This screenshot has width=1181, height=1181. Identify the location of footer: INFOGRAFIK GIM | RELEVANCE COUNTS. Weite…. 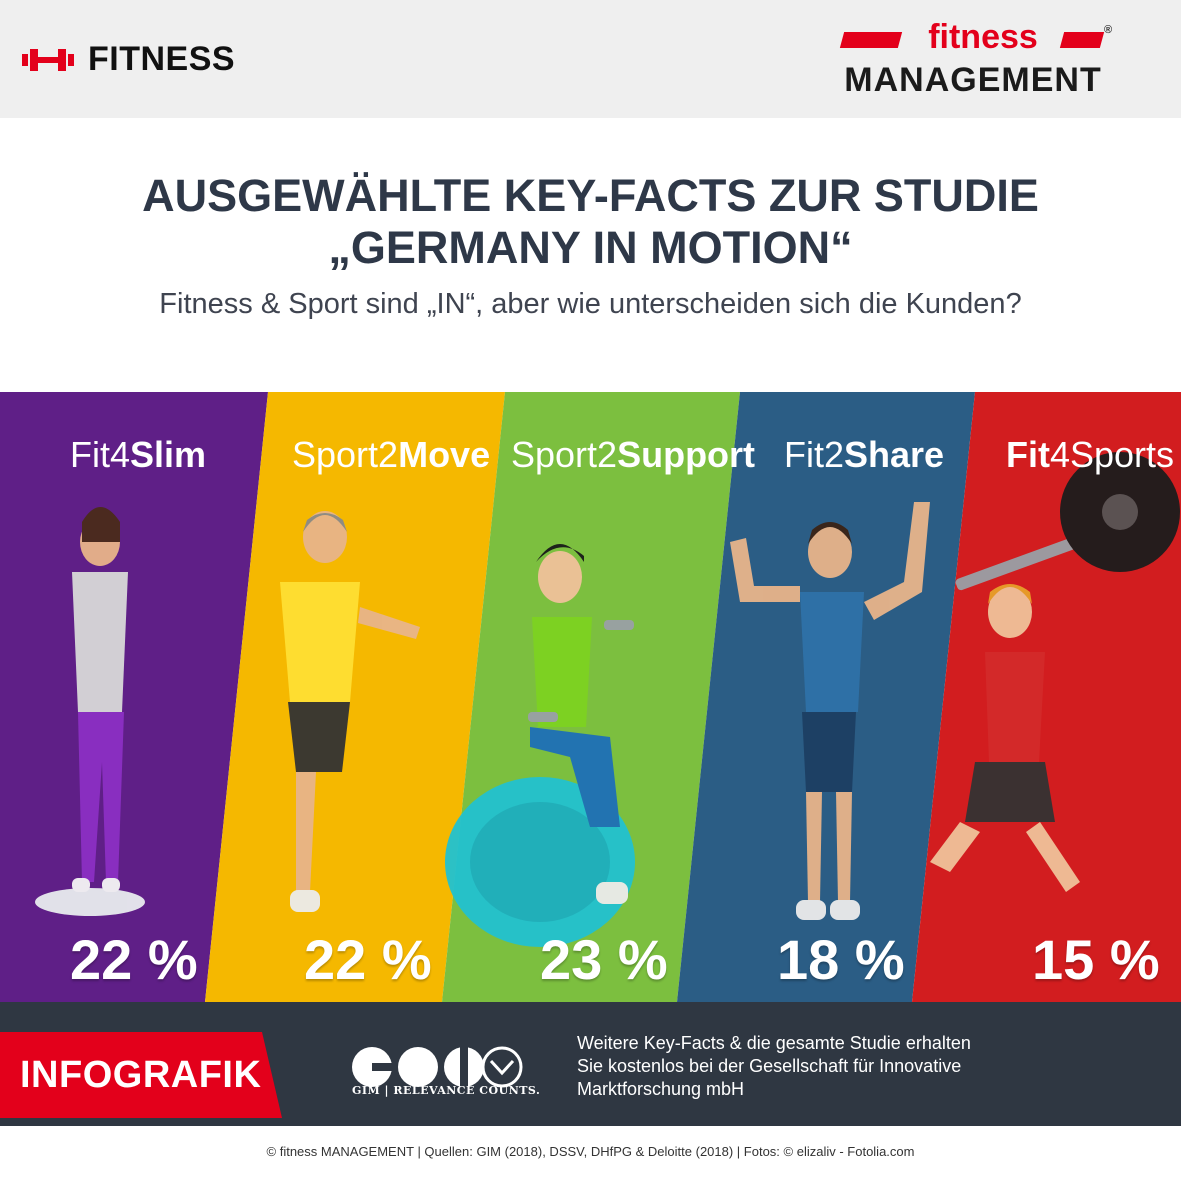
(590, 1064).